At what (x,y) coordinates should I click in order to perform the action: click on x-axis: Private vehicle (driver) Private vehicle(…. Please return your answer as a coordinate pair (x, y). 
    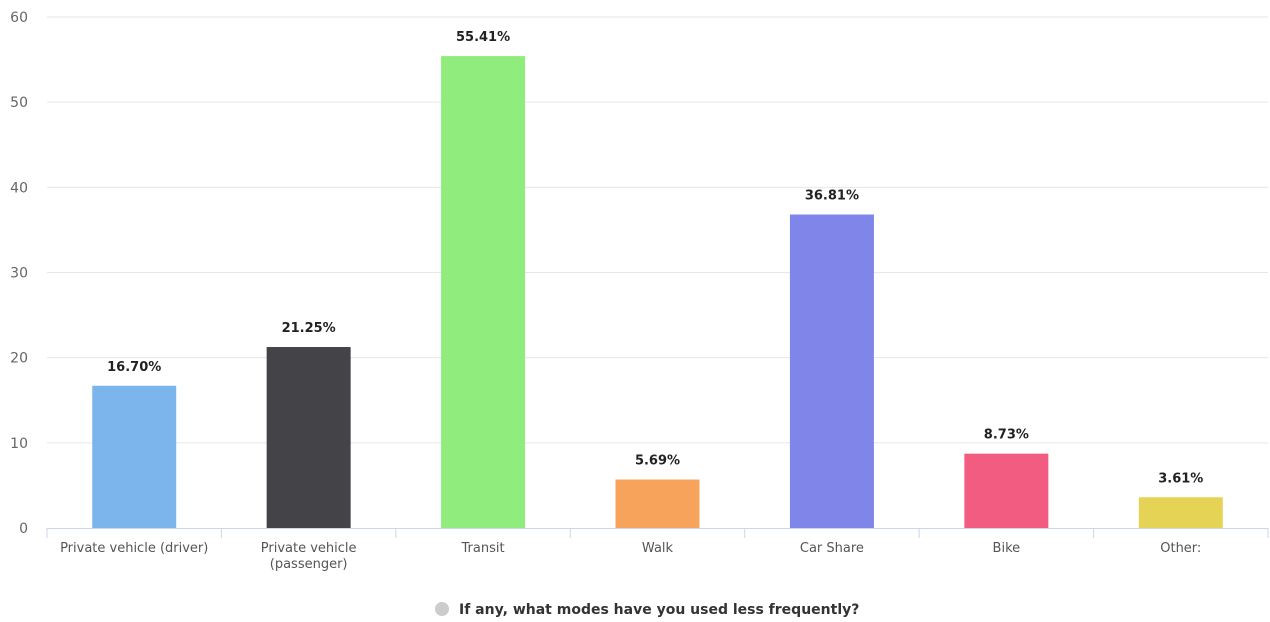
    Looking at the image, I should click on (657, 550).